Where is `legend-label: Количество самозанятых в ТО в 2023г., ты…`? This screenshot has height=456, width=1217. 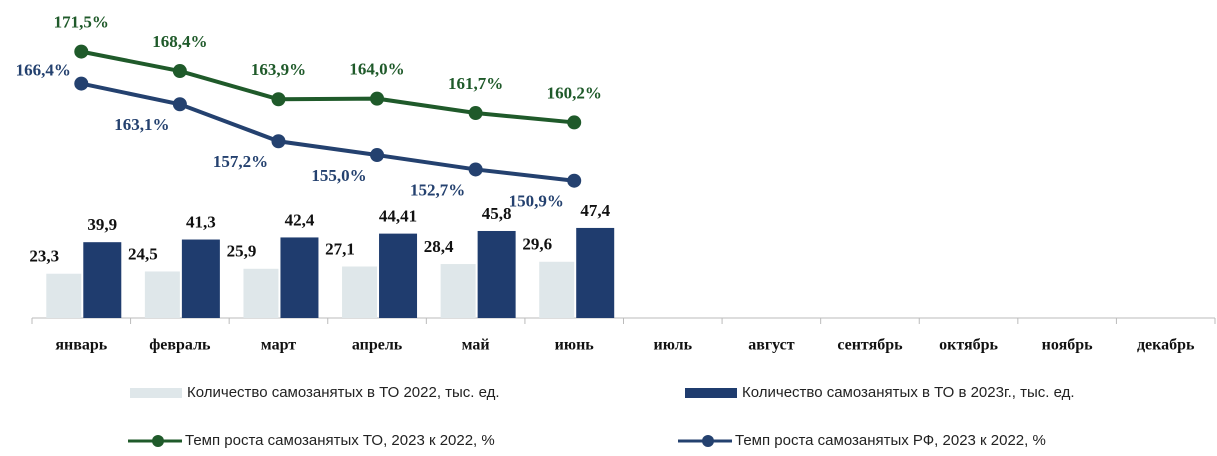 legend-label: Количество самозанятых в ТО в 2023г., ты… is located at coordinates (908, 392).